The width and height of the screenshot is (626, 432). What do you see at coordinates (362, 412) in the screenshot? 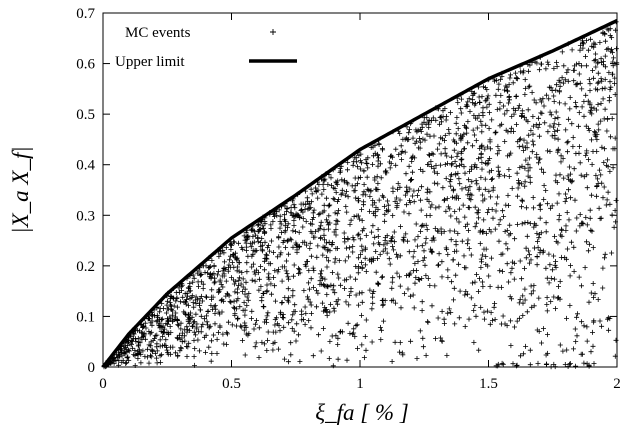
I see `x-axis-title: ξ_fa [ % ]` at bounding box center [362, 412].